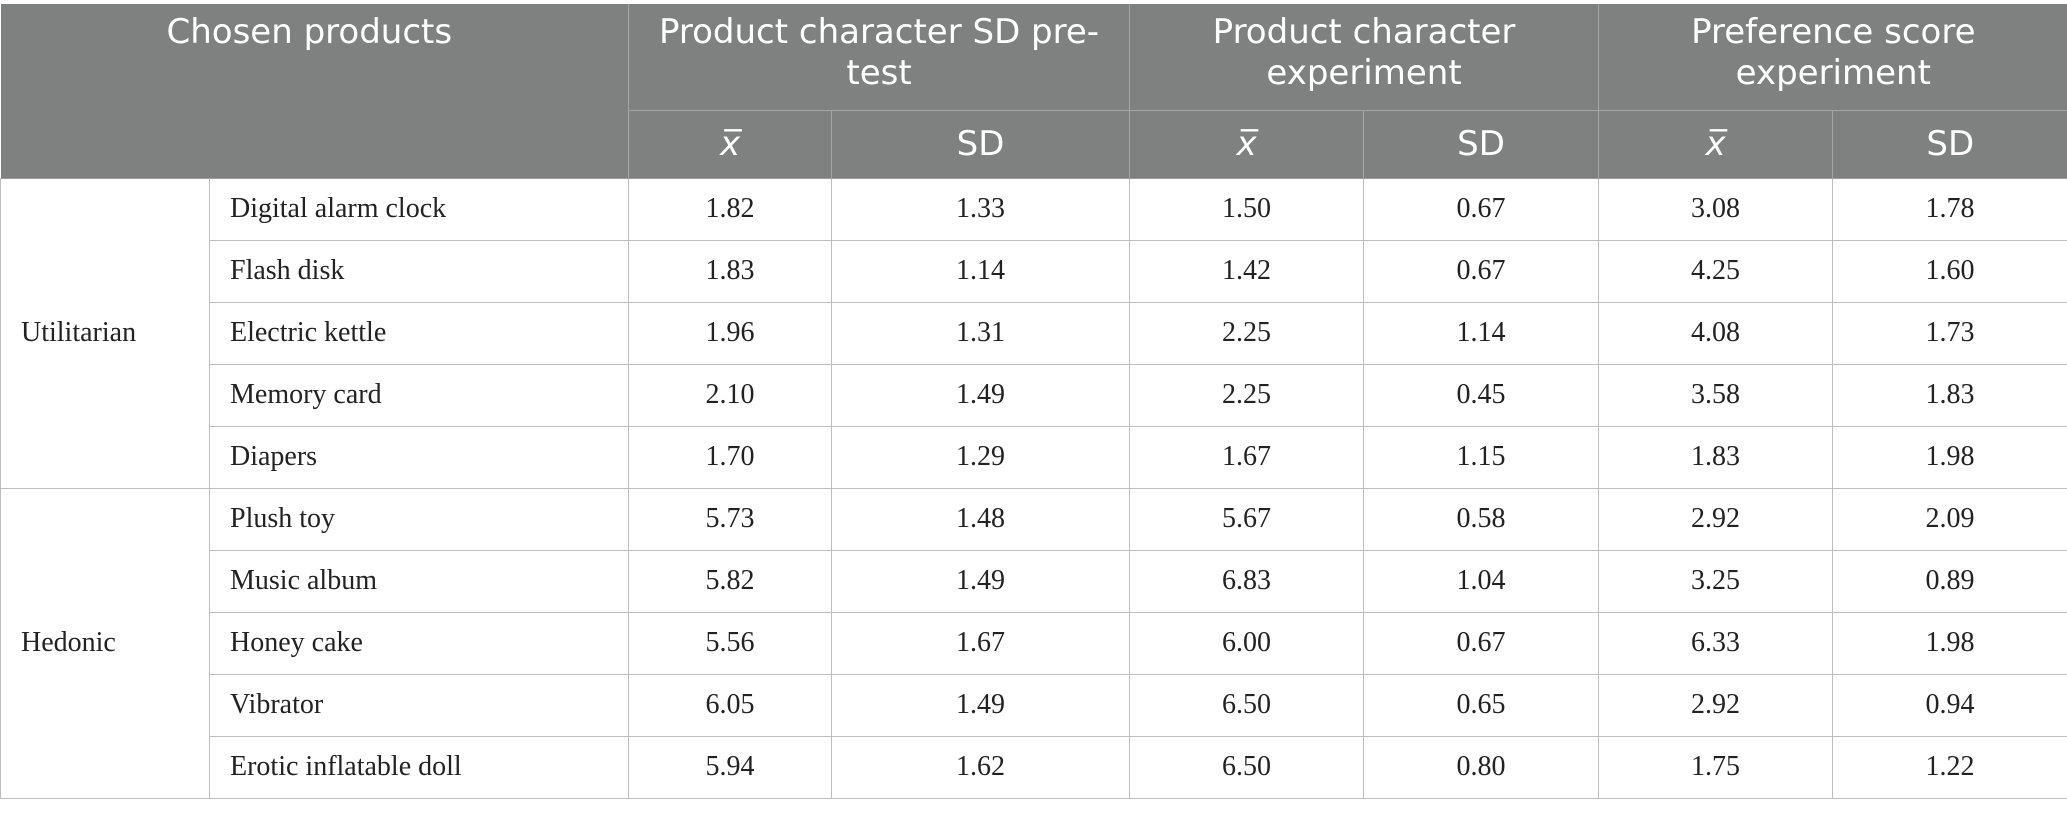 The width and height of the screenshot is (2067, 815). What do you see at coordinates (1716, 333) in the screenshot?
I see `mean-value-cell: 4.08` at bounding box center [1716, 333].